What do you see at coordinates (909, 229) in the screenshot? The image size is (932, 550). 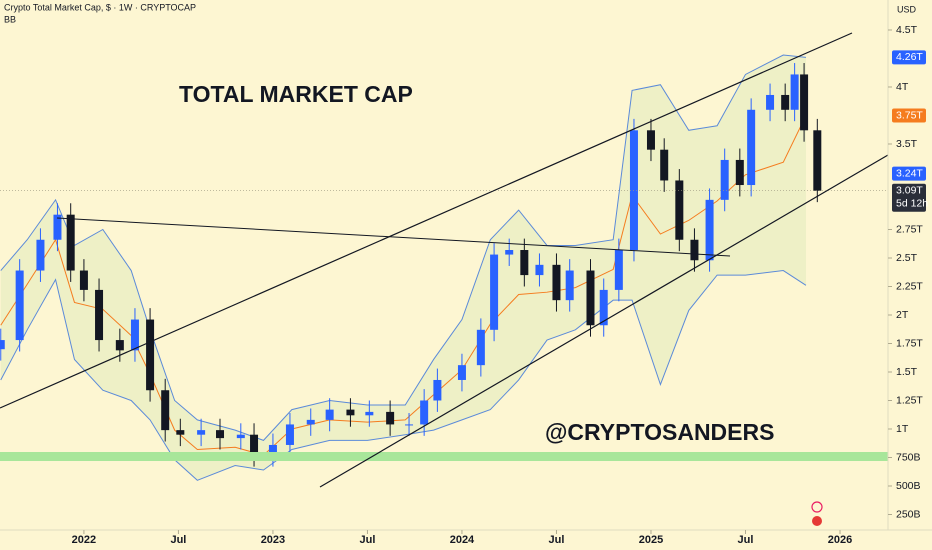 I see `y-tick-label: 2.75T` at bounding box center [909, 229].